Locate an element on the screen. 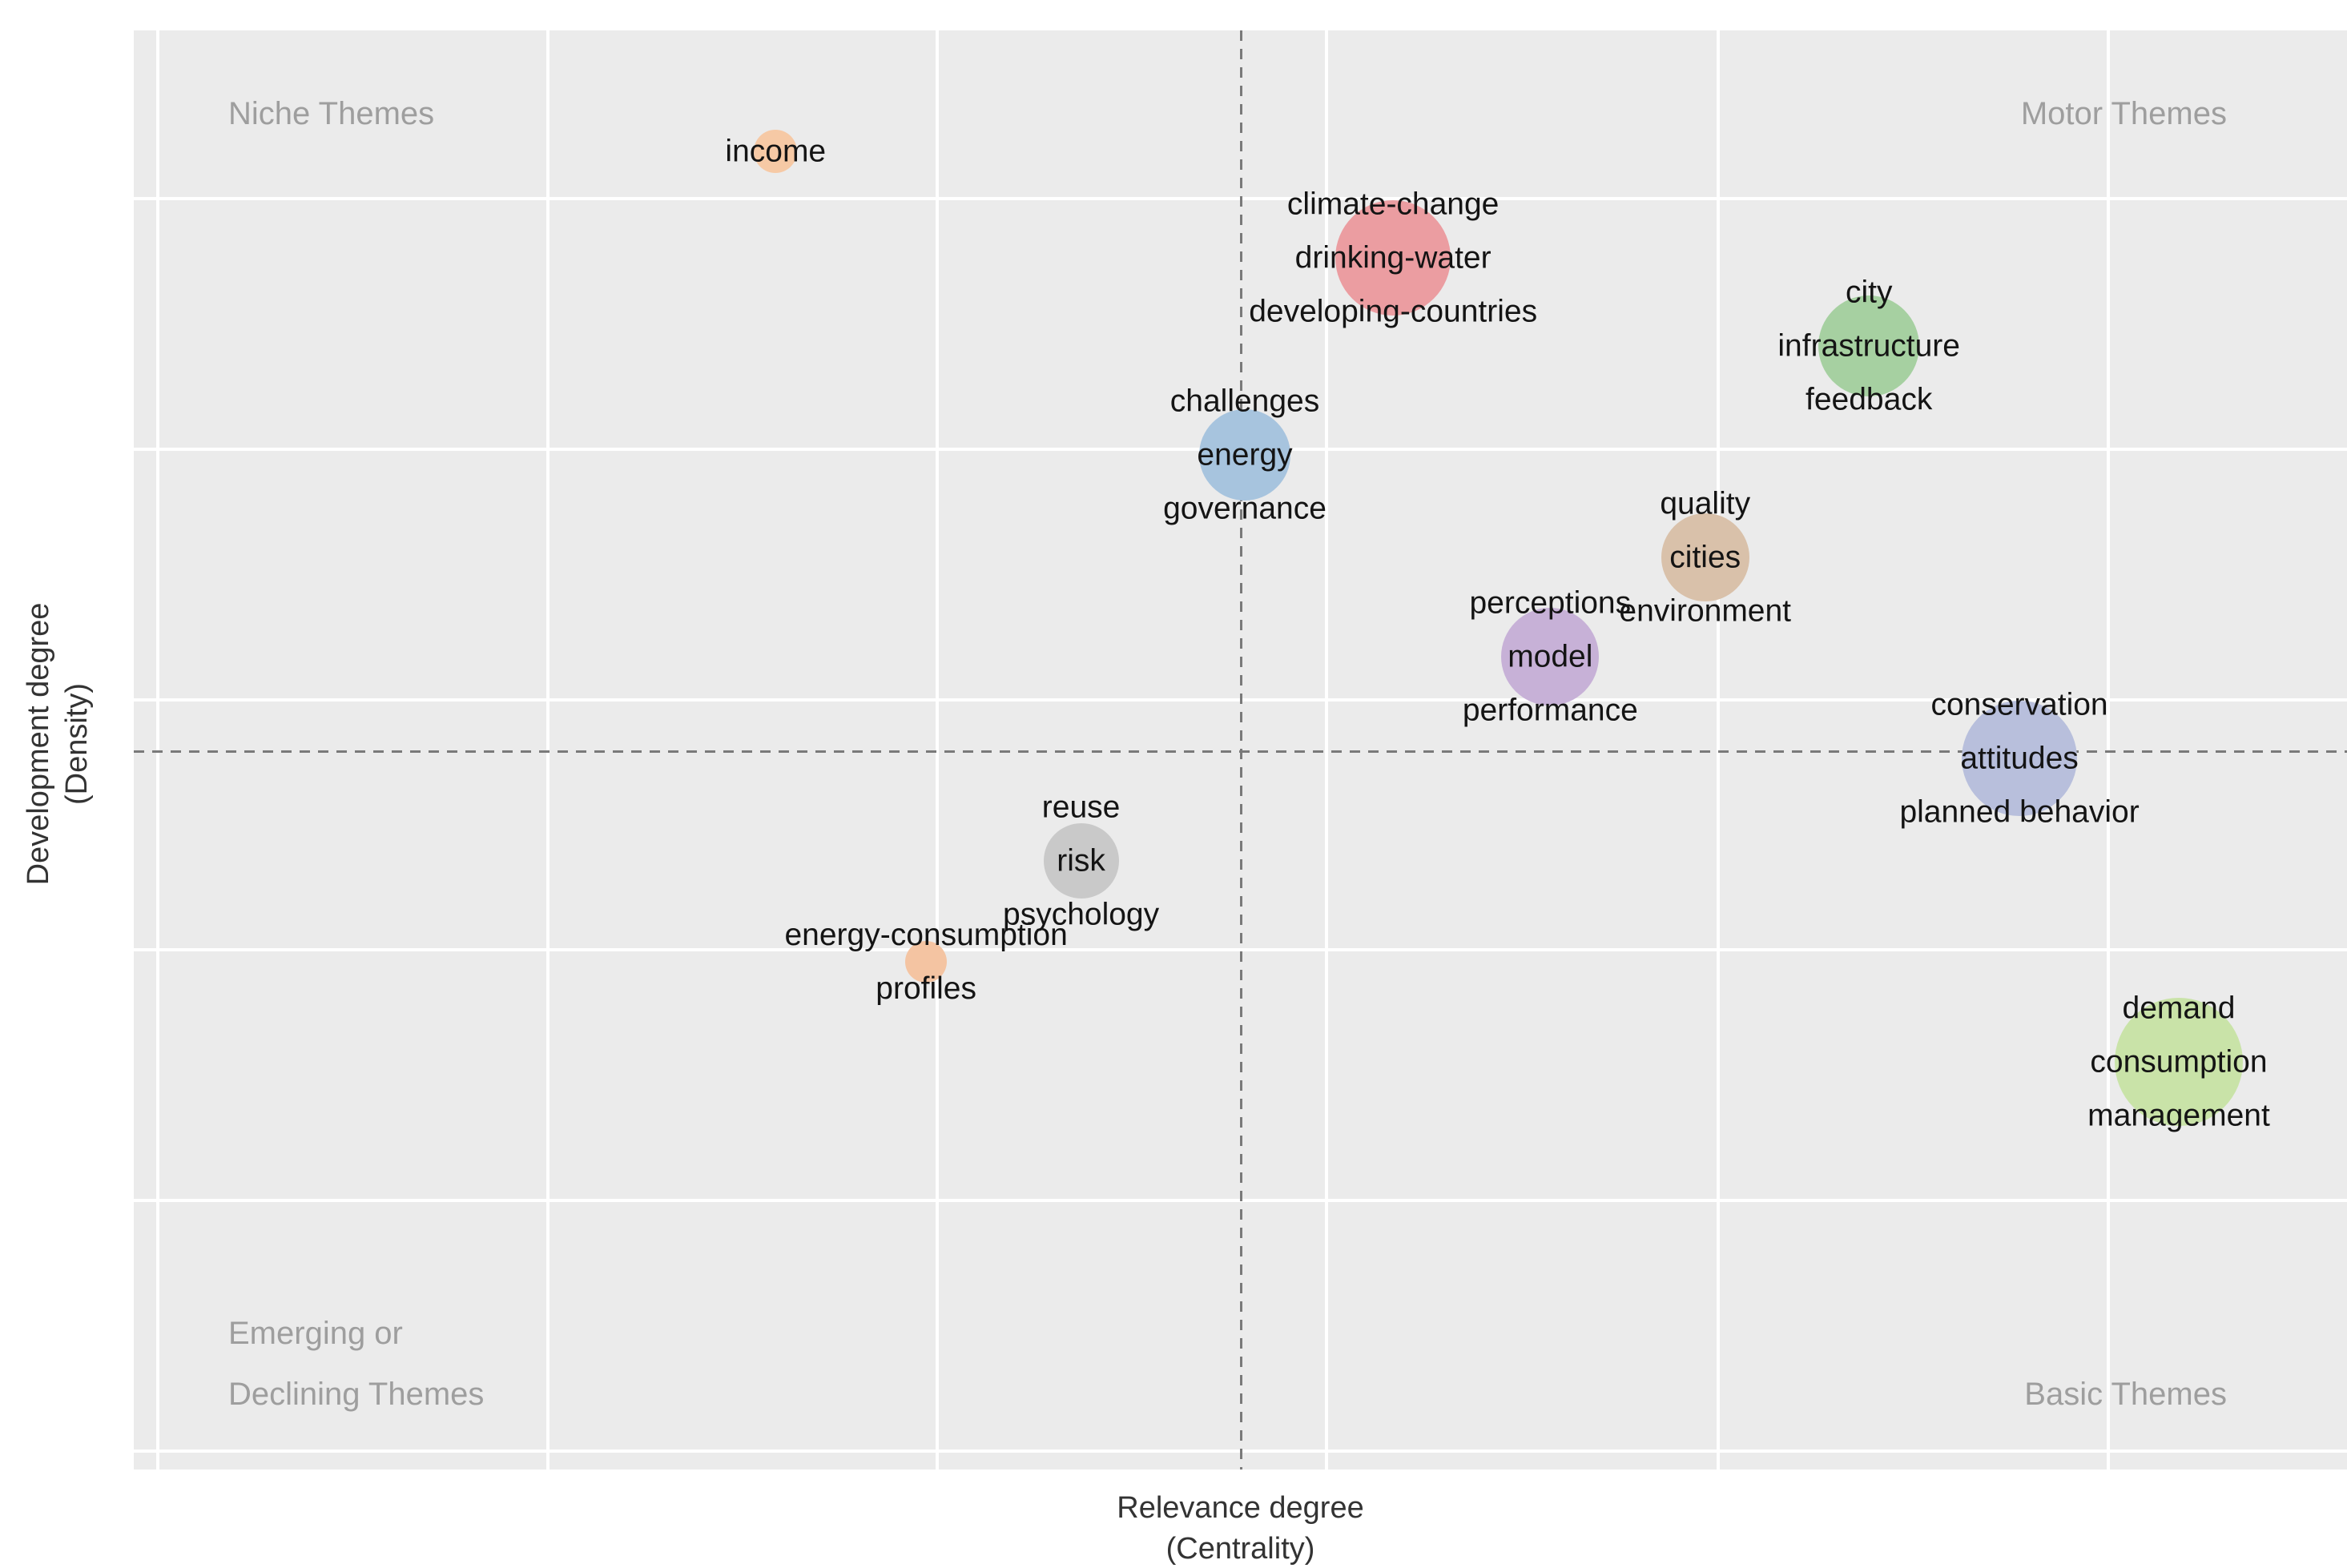 This screenshot has width=2347, height=1568. theme-label-line: developing-countries is located at coordinates (1393, 312).